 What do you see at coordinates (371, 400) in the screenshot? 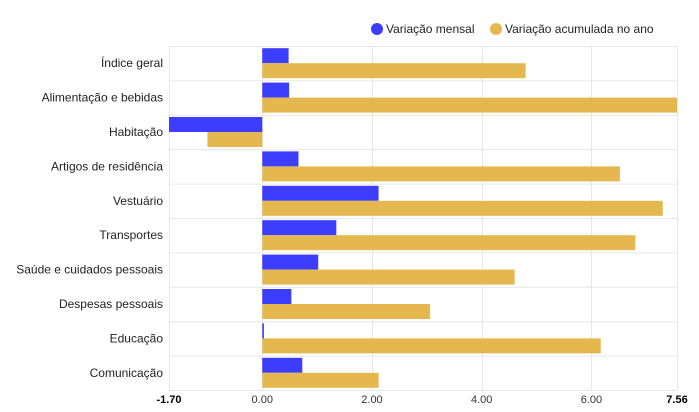
I see `x-tick-label: 2.00` at bounding box center [371, 400].